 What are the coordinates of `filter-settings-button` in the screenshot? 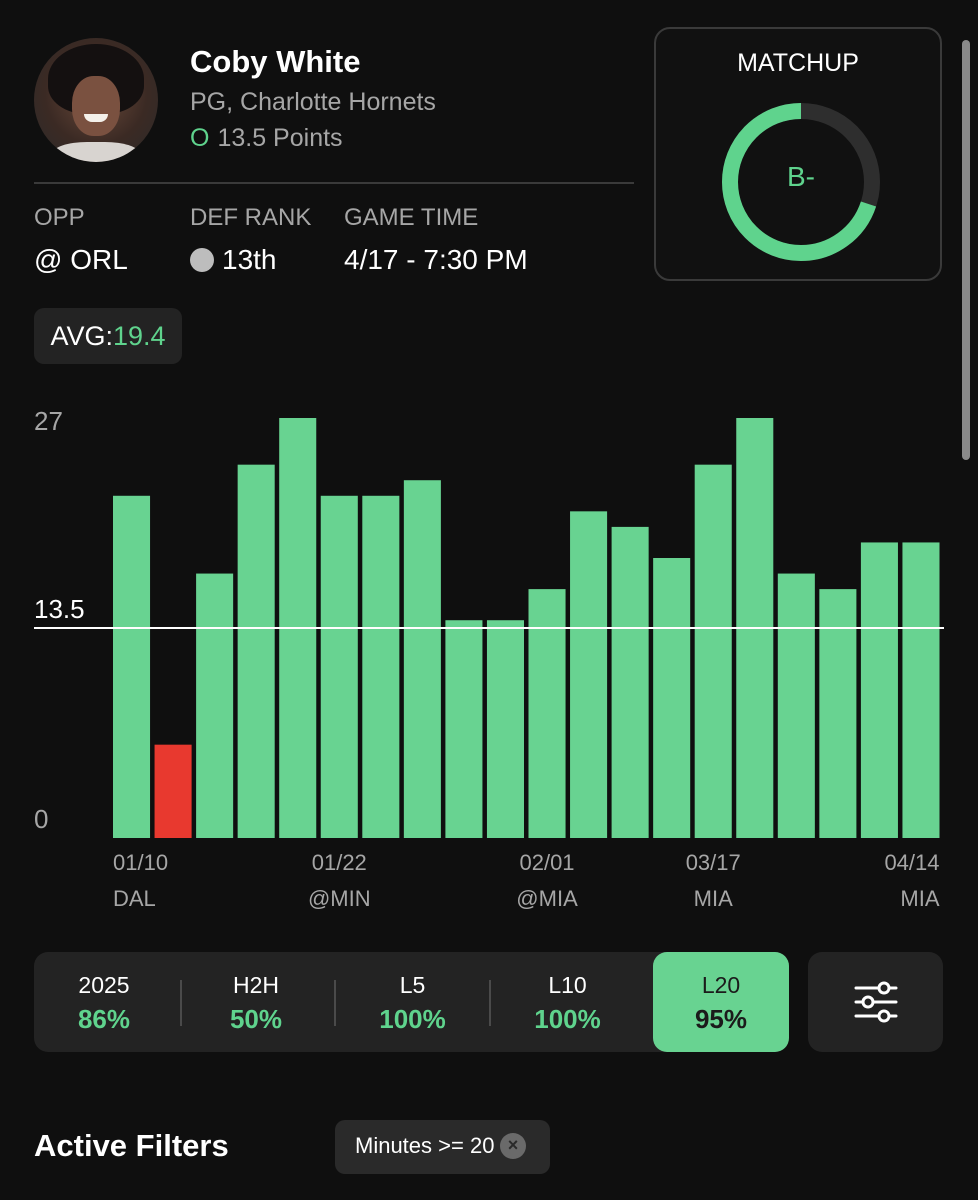 It's located at (875, 1002).